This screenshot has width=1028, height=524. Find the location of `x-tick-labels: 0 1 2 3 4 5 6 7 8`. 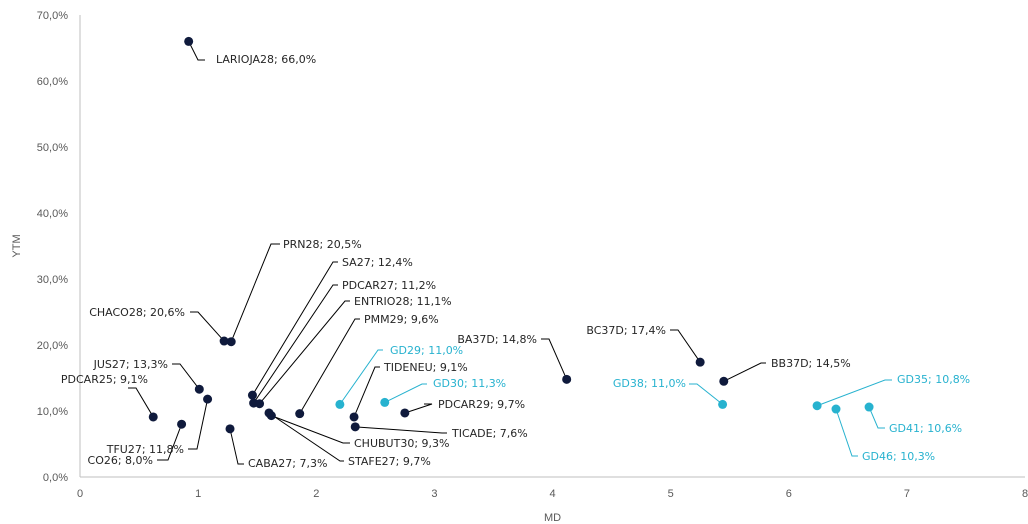

x-tick-labels: 0 1 2 3 4 5 6 7 8 is located at coordinates (552, 494).